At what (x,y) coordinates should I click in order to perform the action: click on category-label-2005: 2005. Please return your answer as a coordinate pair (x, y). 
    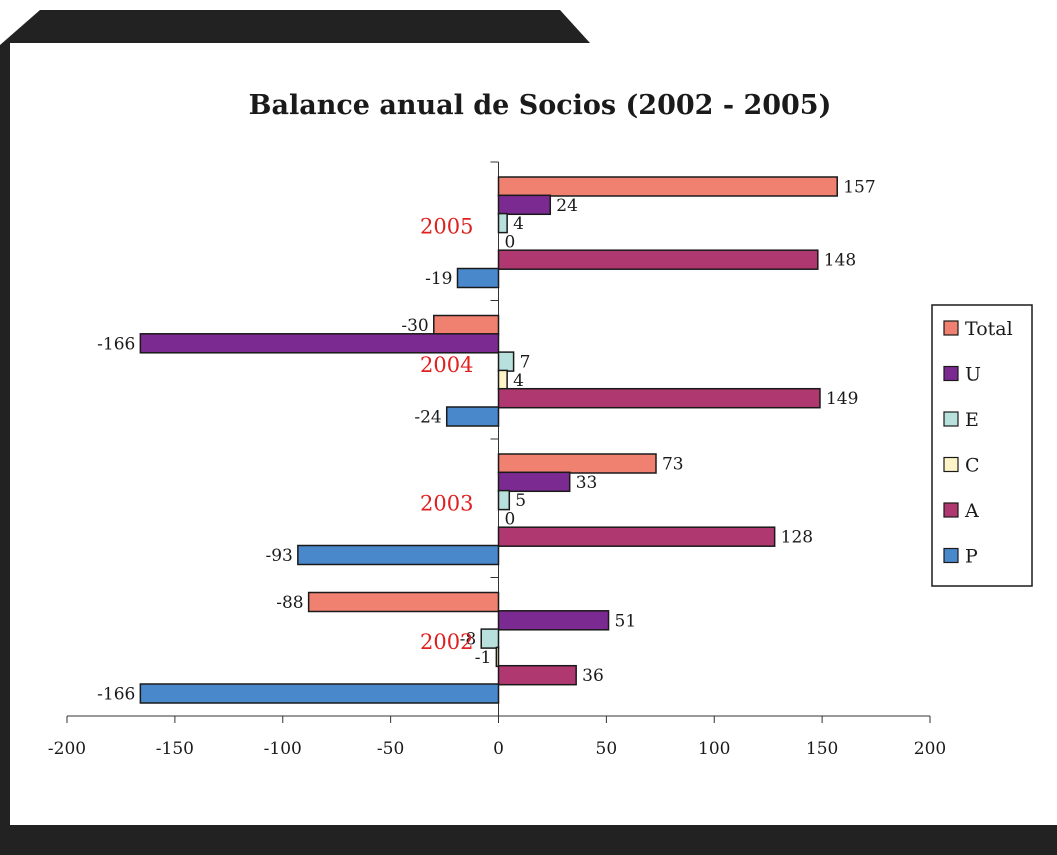
    Looking at the image, I should click on (446, 226).